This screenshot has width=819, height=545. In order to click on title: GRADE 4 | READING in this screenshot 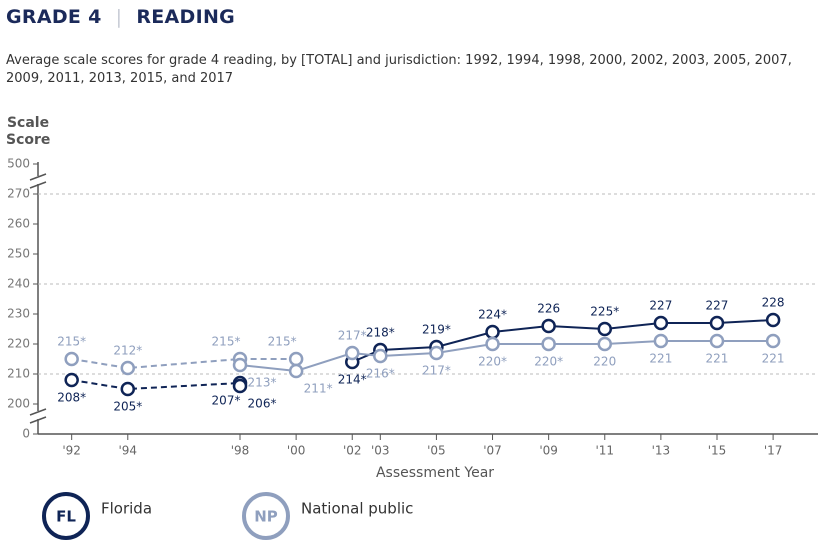, I will do `click(120, 17)`.